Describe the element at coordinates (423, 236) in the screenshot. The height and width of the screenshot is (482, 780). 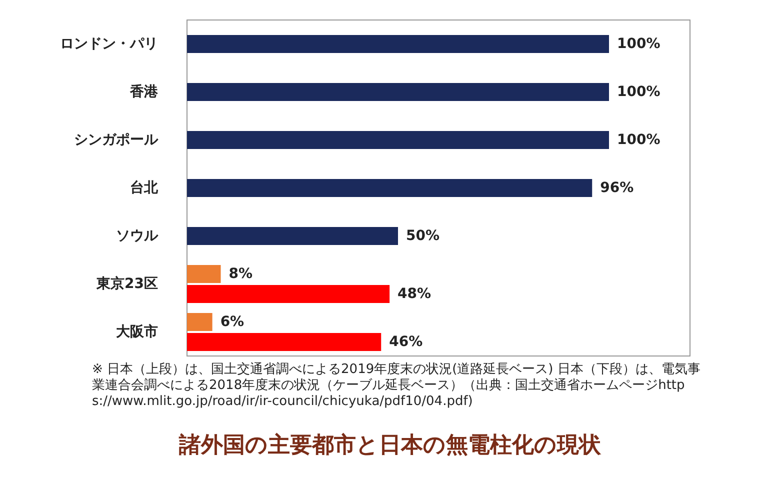
I see `data-label: 50%` at that location.